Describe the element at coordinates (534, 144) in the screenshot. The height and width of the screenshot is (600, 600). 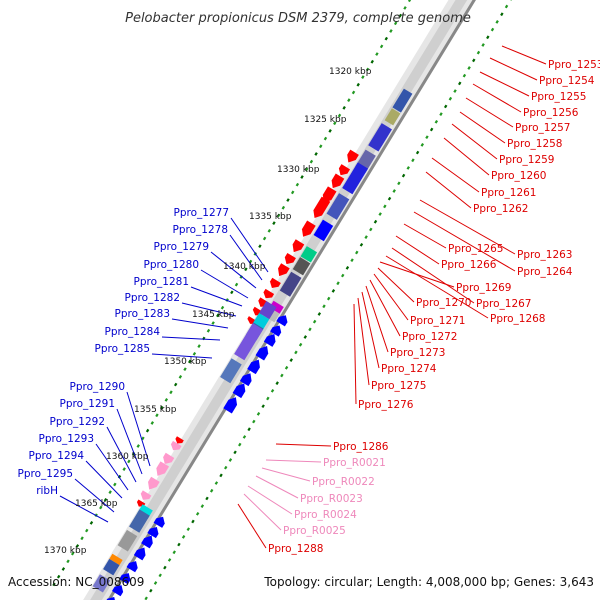
I see `gene-label: Ppro_1258` at that location.